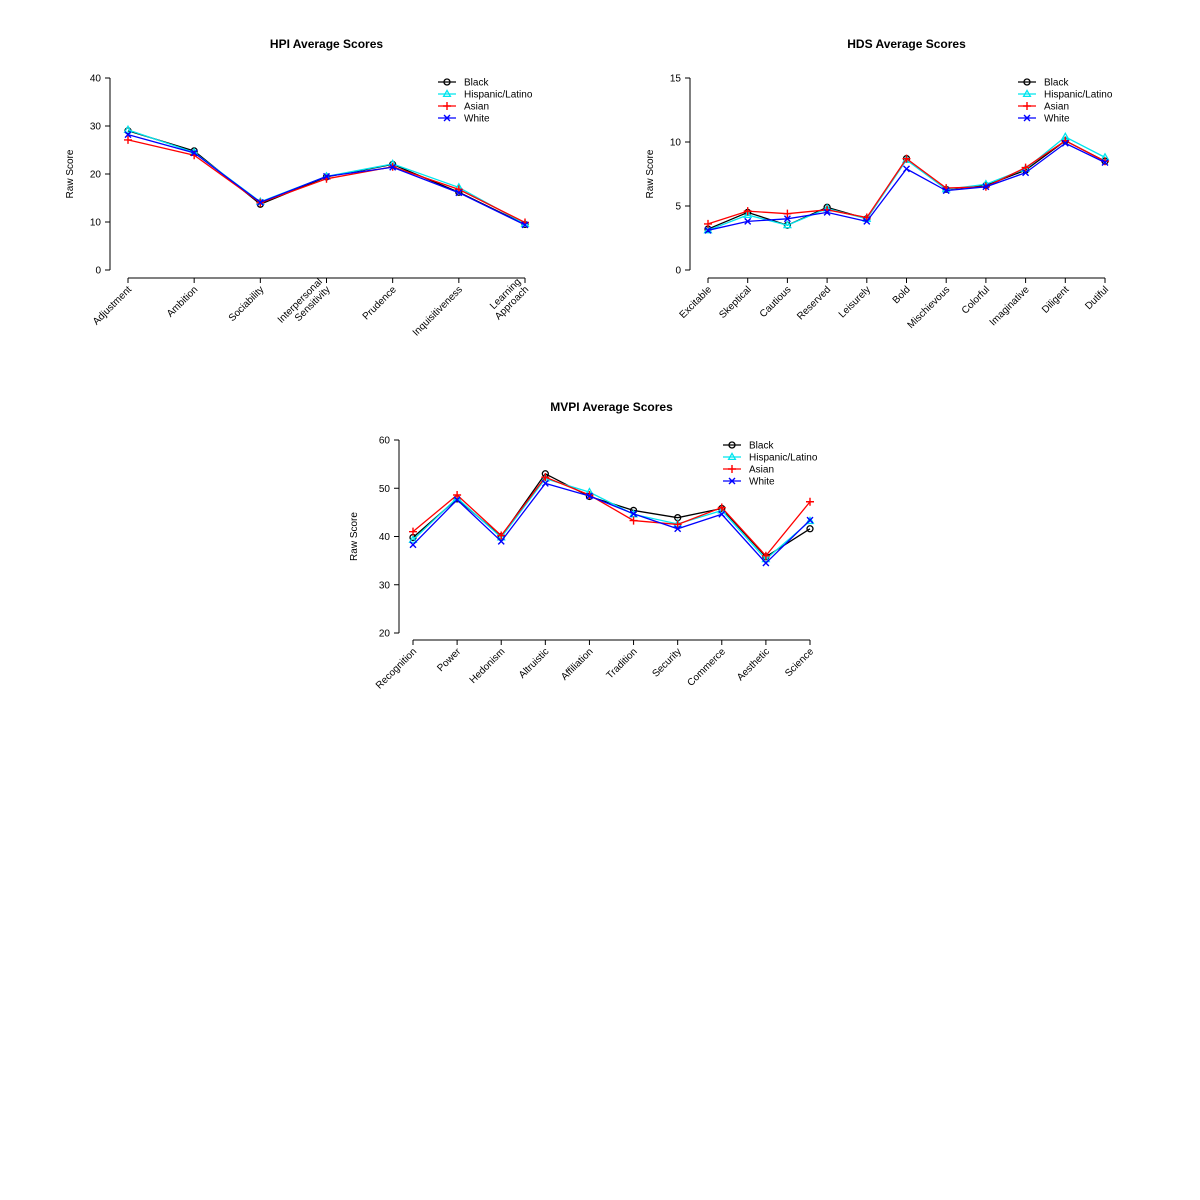  I want to click on mvpi-line-white, so click(611, 523).